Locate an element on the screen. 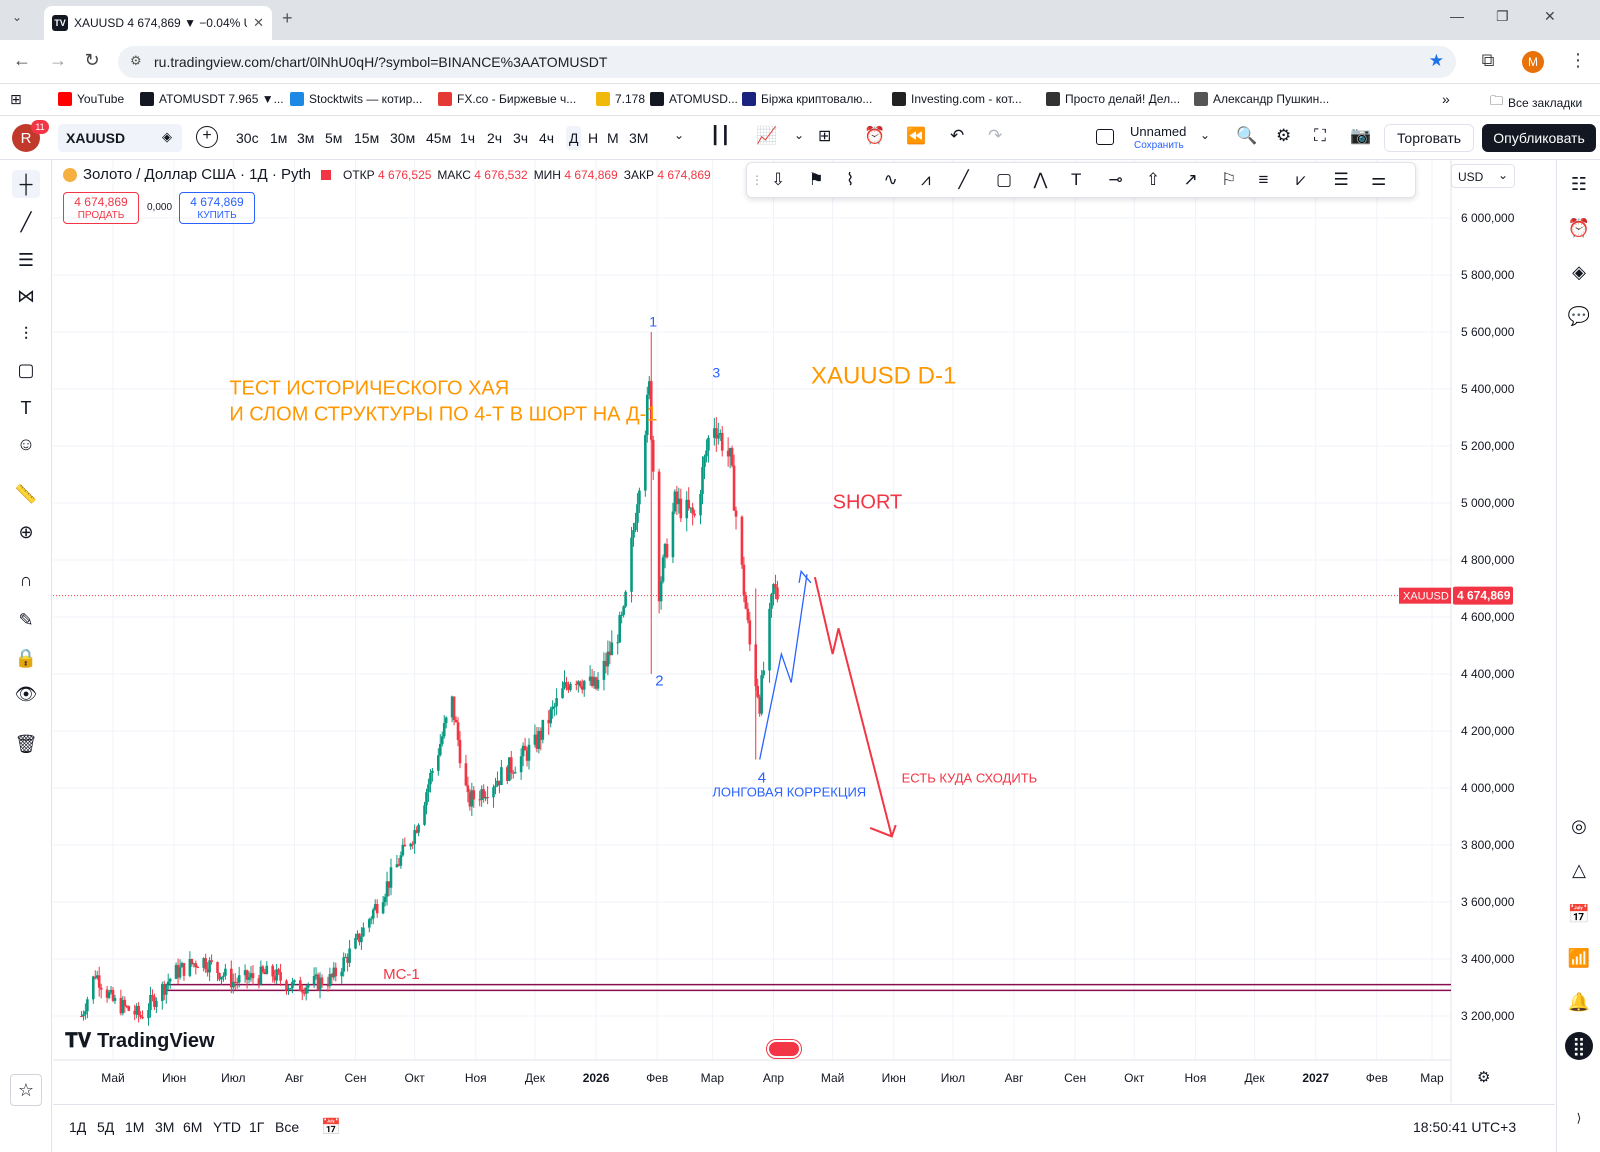 This screenshot has height=1152, width=1600. forward-icon: → is located at coordinates (58, 60).